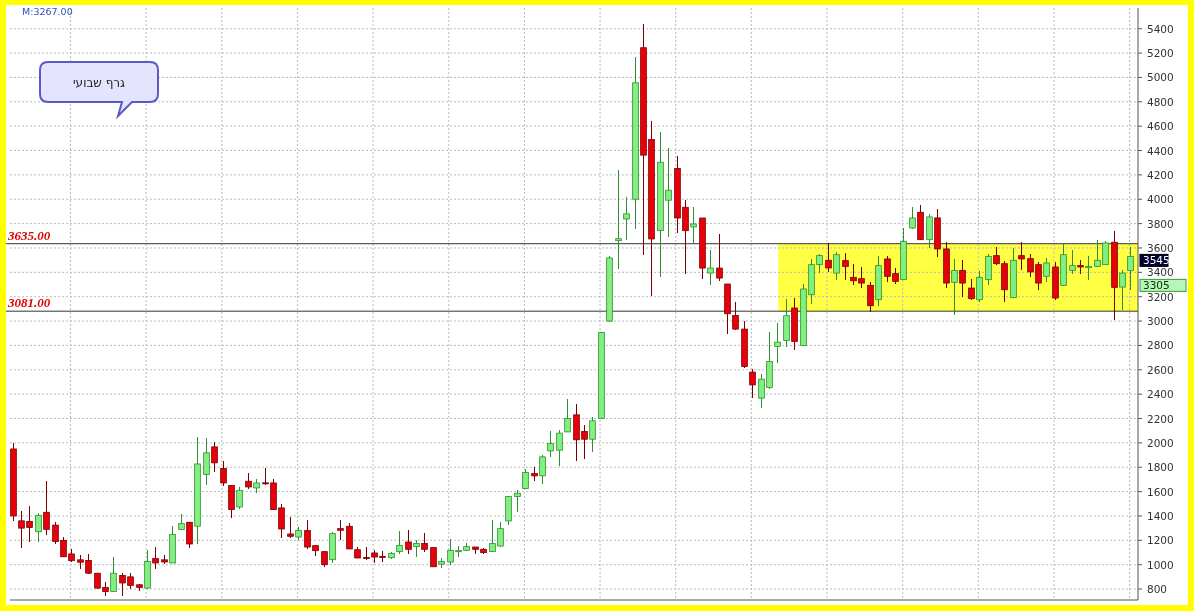 The width and height of the screenshot is (1194, 611). What do you see at coordinates (1160, 345) in the screenshot?
I see `y-tick-label: 2800` at bounding box center [1160, 345].